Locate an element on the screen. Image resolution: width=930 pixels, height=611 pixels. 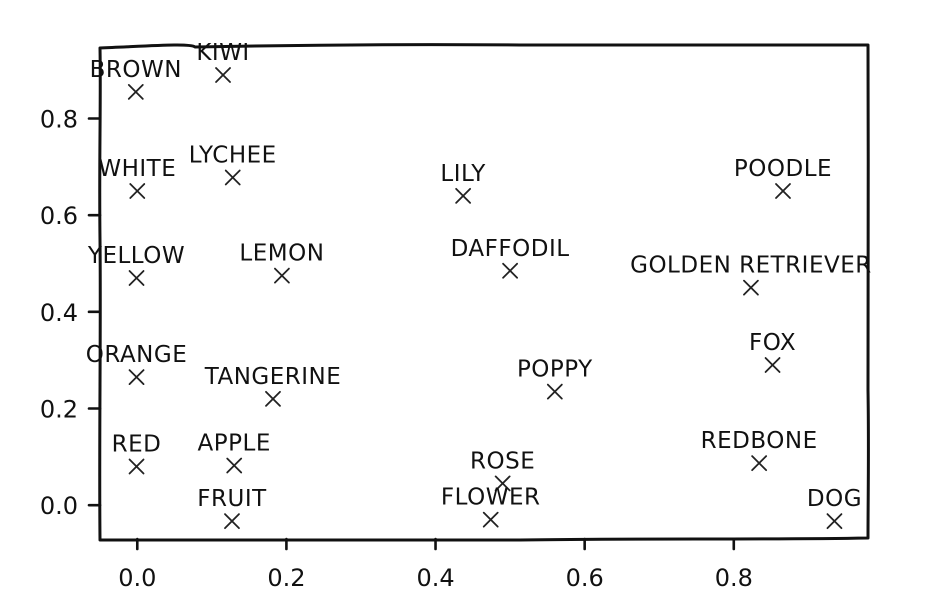
data-point: FLOWER is located at coordinates (491, 506).